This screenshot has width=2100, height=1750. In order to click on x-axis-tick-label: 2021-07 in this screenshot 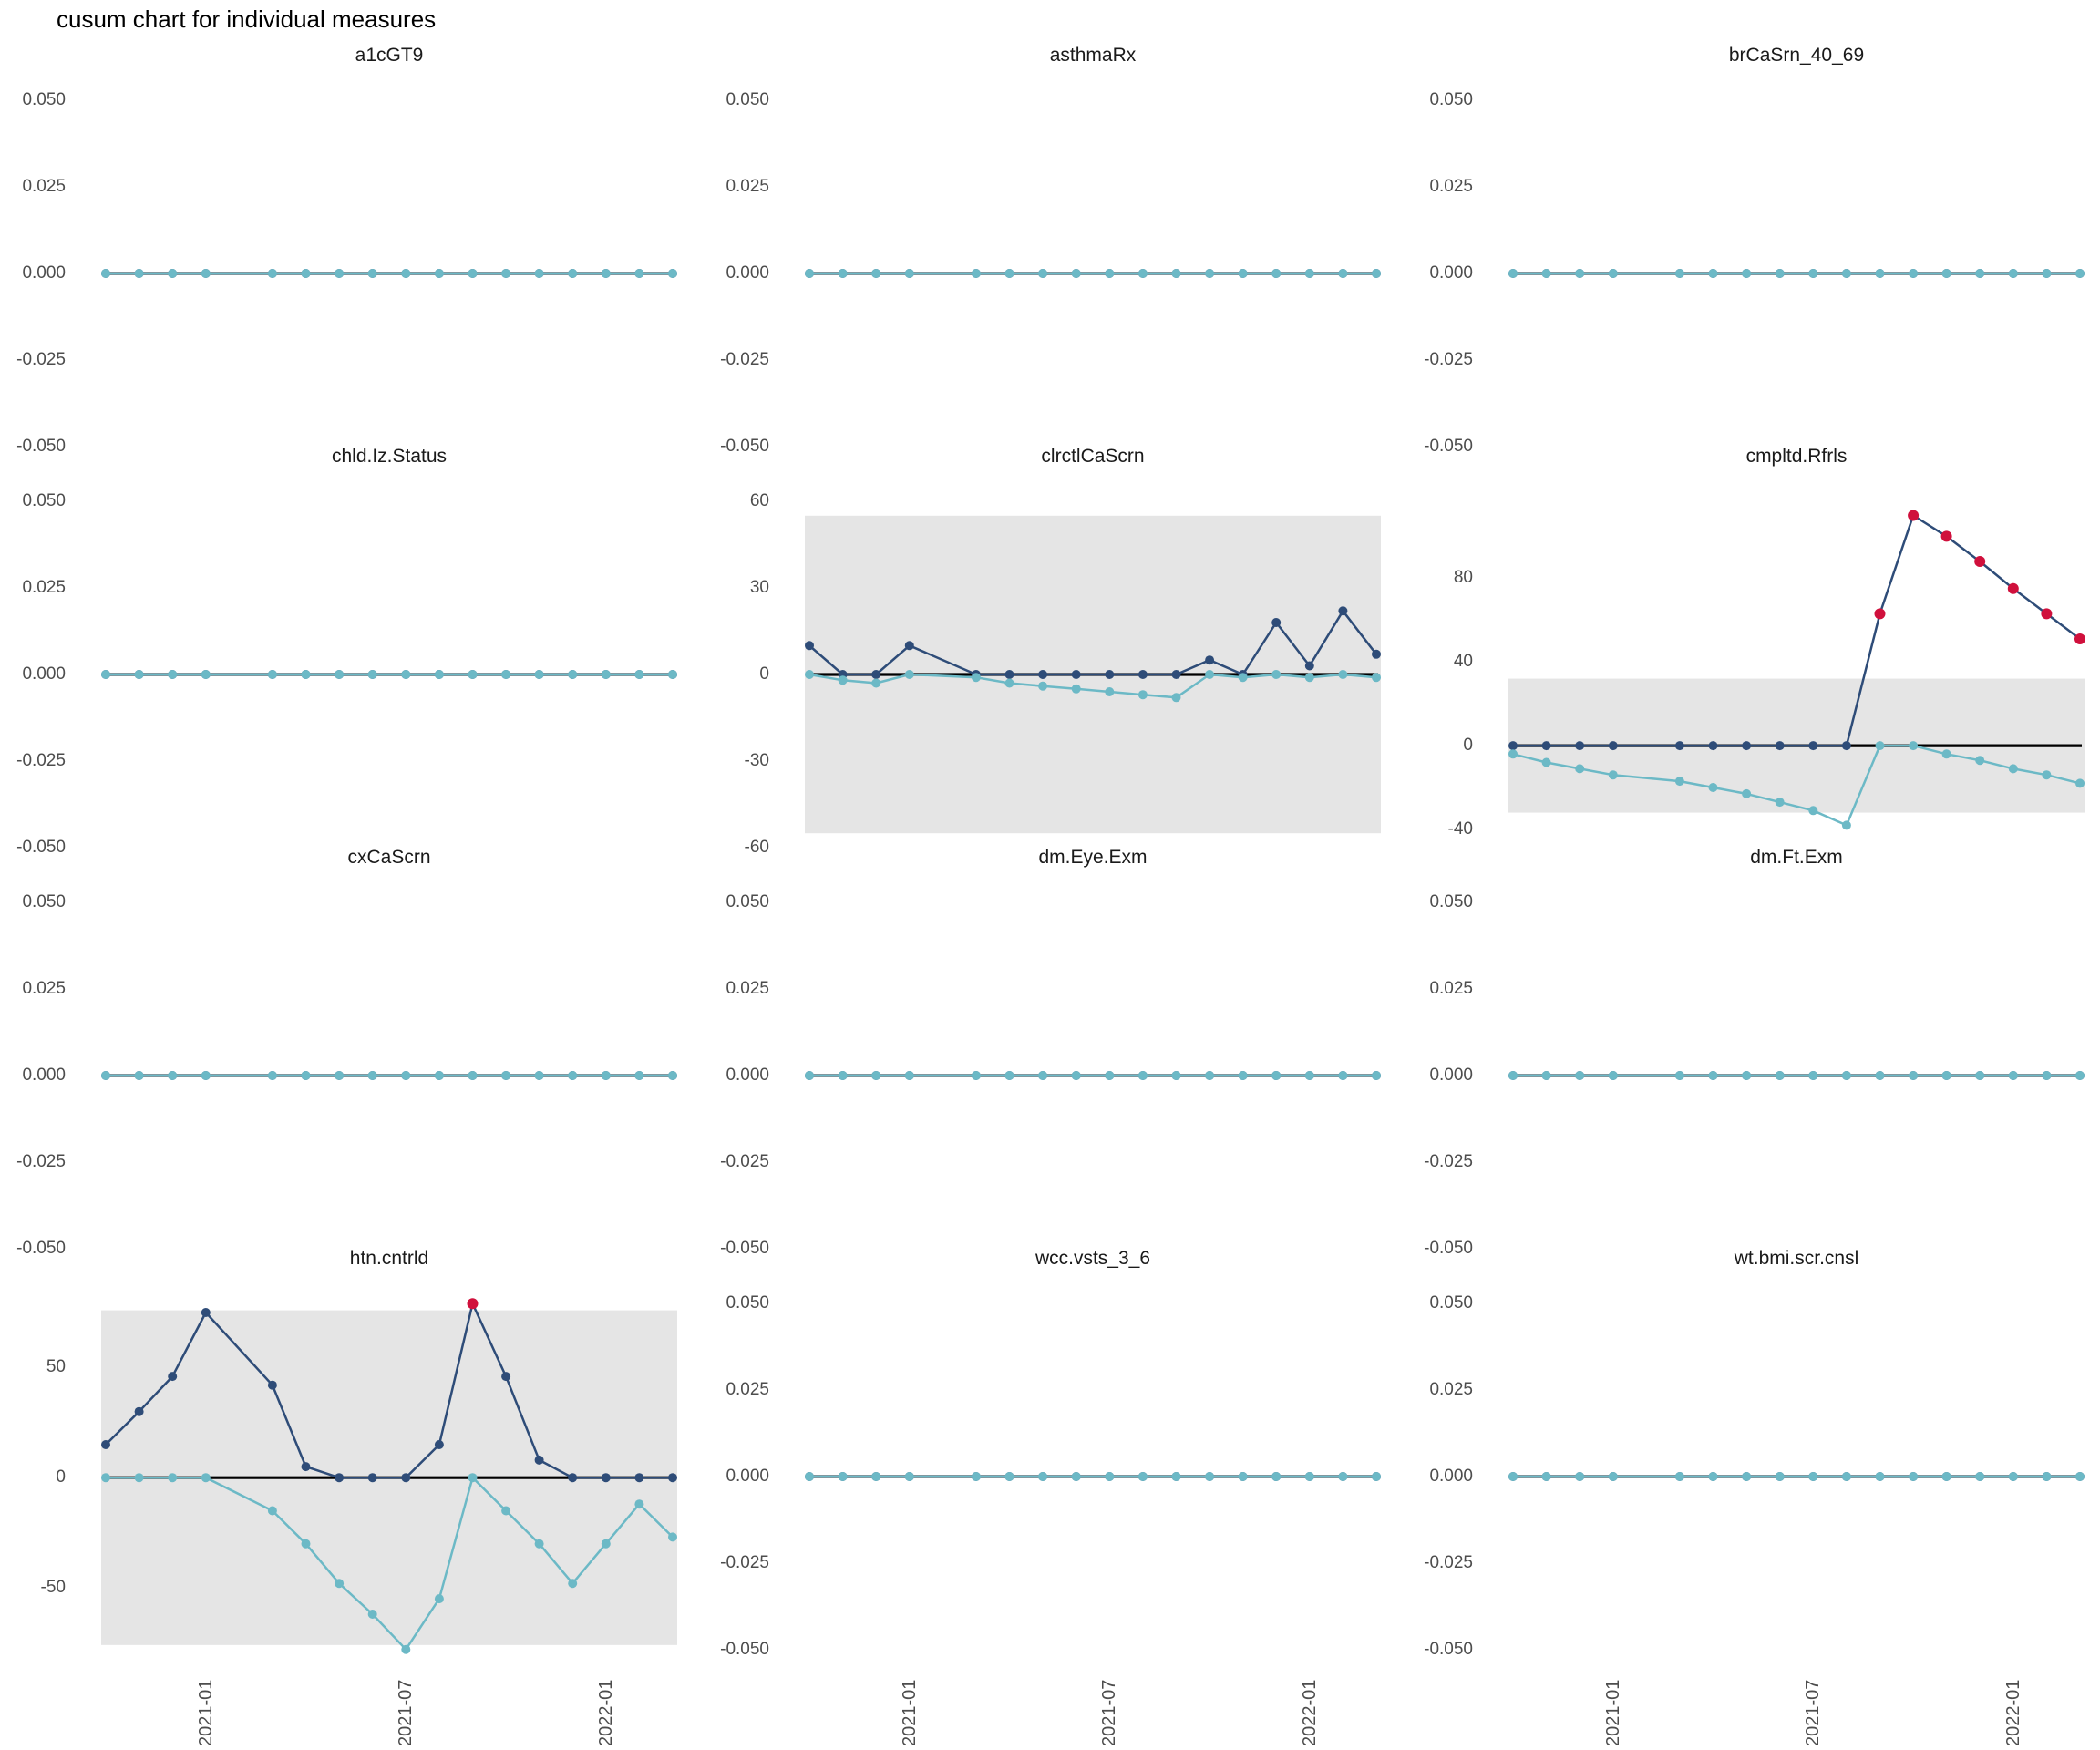, I will do `click(407, 1712)`.